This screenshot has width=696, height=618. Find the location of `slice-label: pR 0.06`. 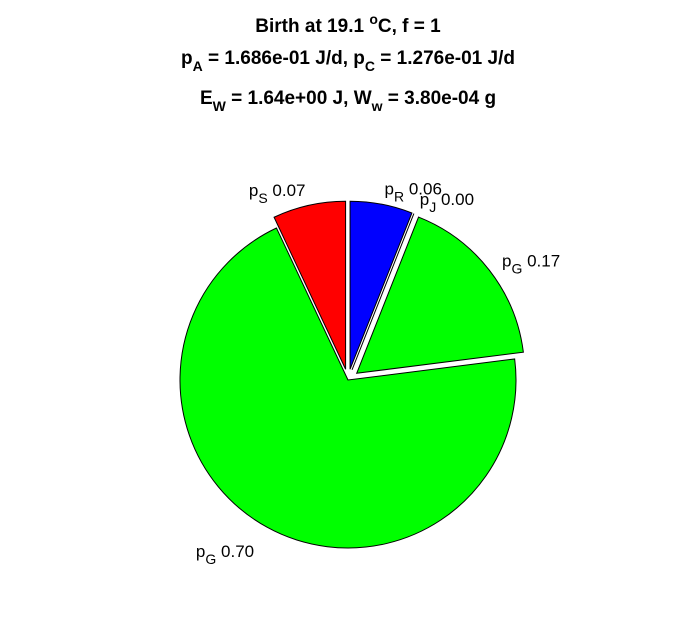

slice-label: pR 0.06 is located at coordinates (413, 192).